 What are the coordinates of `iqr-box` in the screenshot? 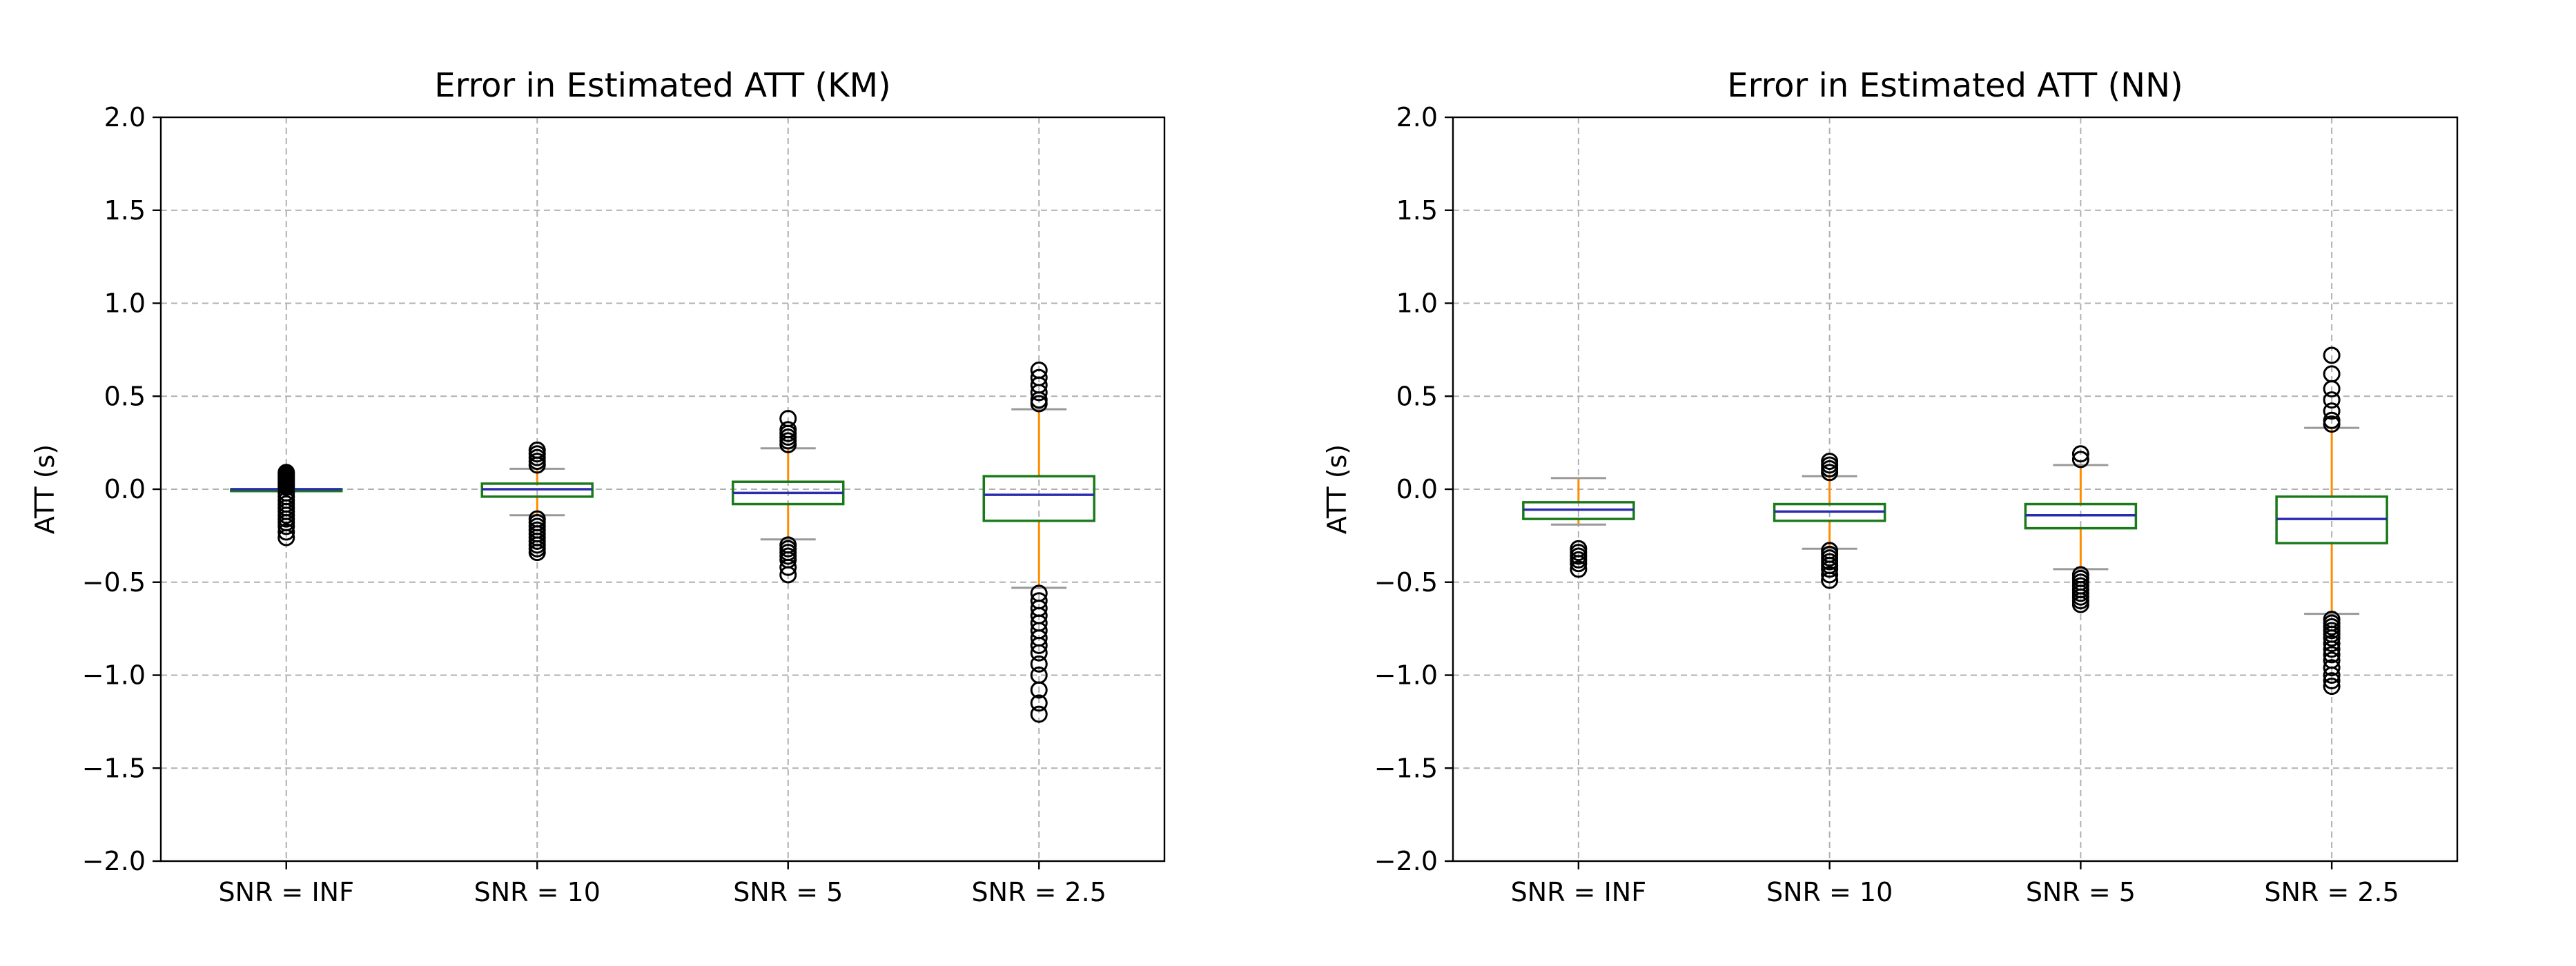 It's located at (1038, 498).